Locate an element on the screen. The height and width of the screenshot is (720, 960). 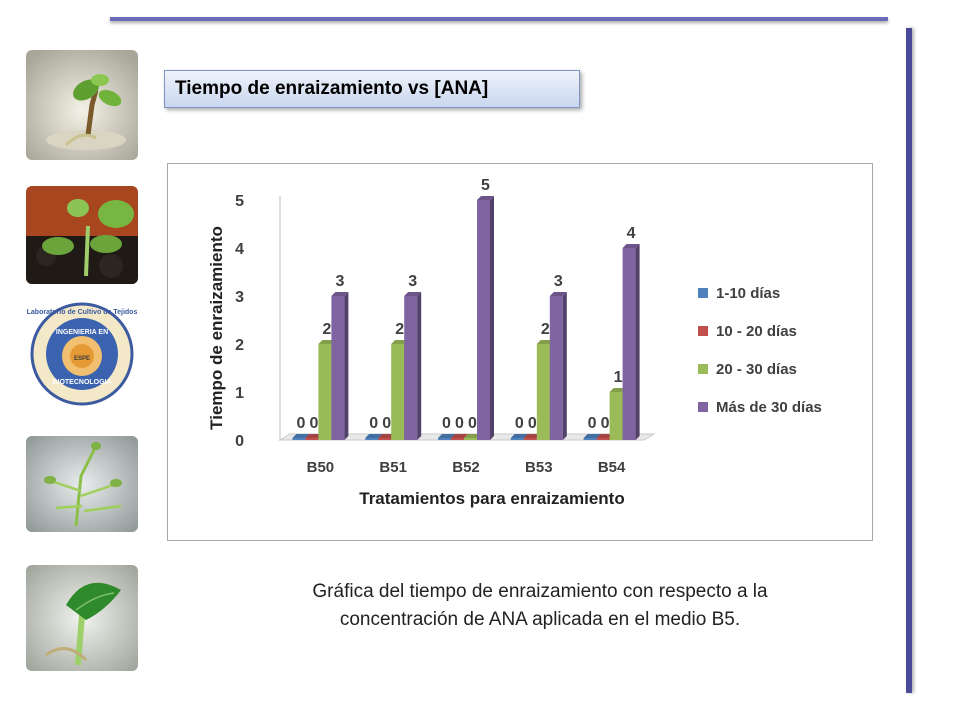
right-accent-rule is located at coordinates (909, 360).